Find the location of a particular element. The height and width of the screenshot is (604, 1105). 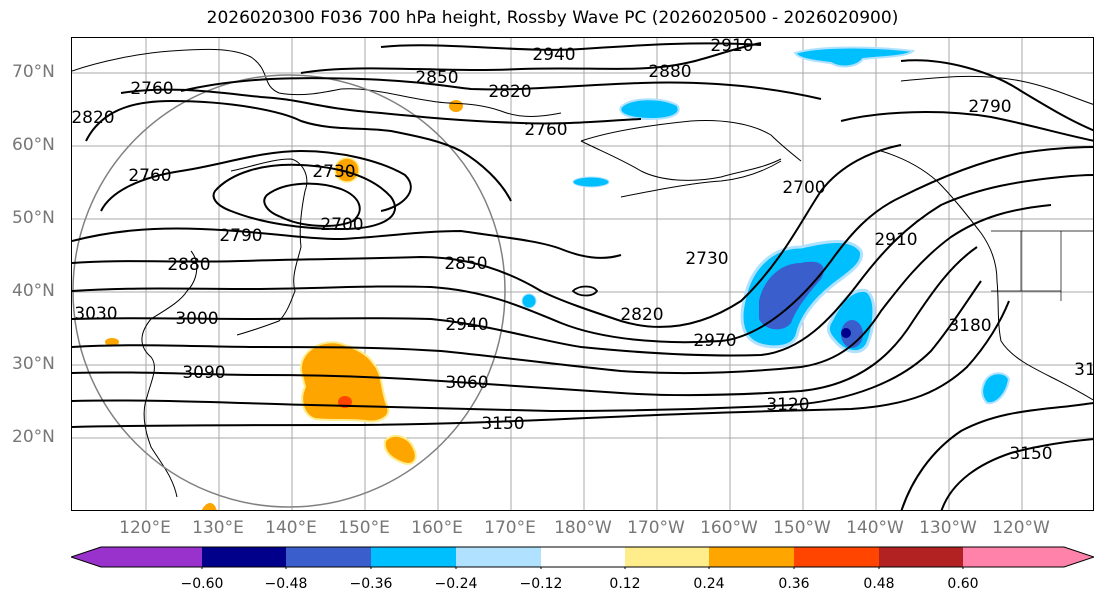

colorbar-tick: −0.24 is located at coordinates (456, 584).